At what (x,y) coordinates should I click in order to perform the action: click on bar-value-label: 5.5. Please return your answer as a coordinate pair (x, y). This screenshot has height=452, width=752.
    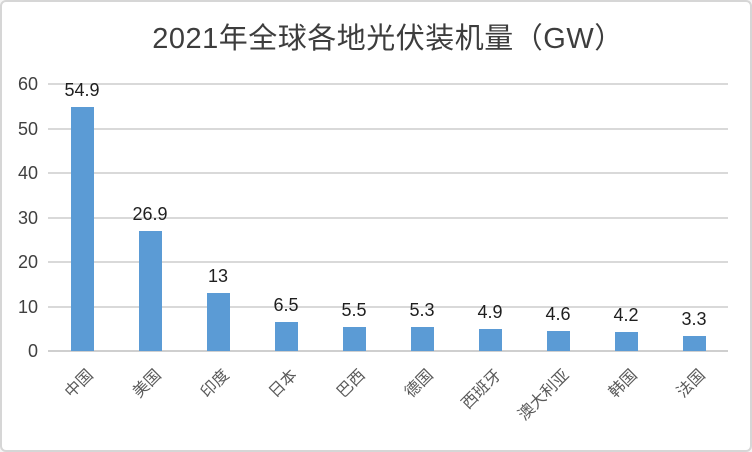
    Looking at the image, I should click on (354, 309).